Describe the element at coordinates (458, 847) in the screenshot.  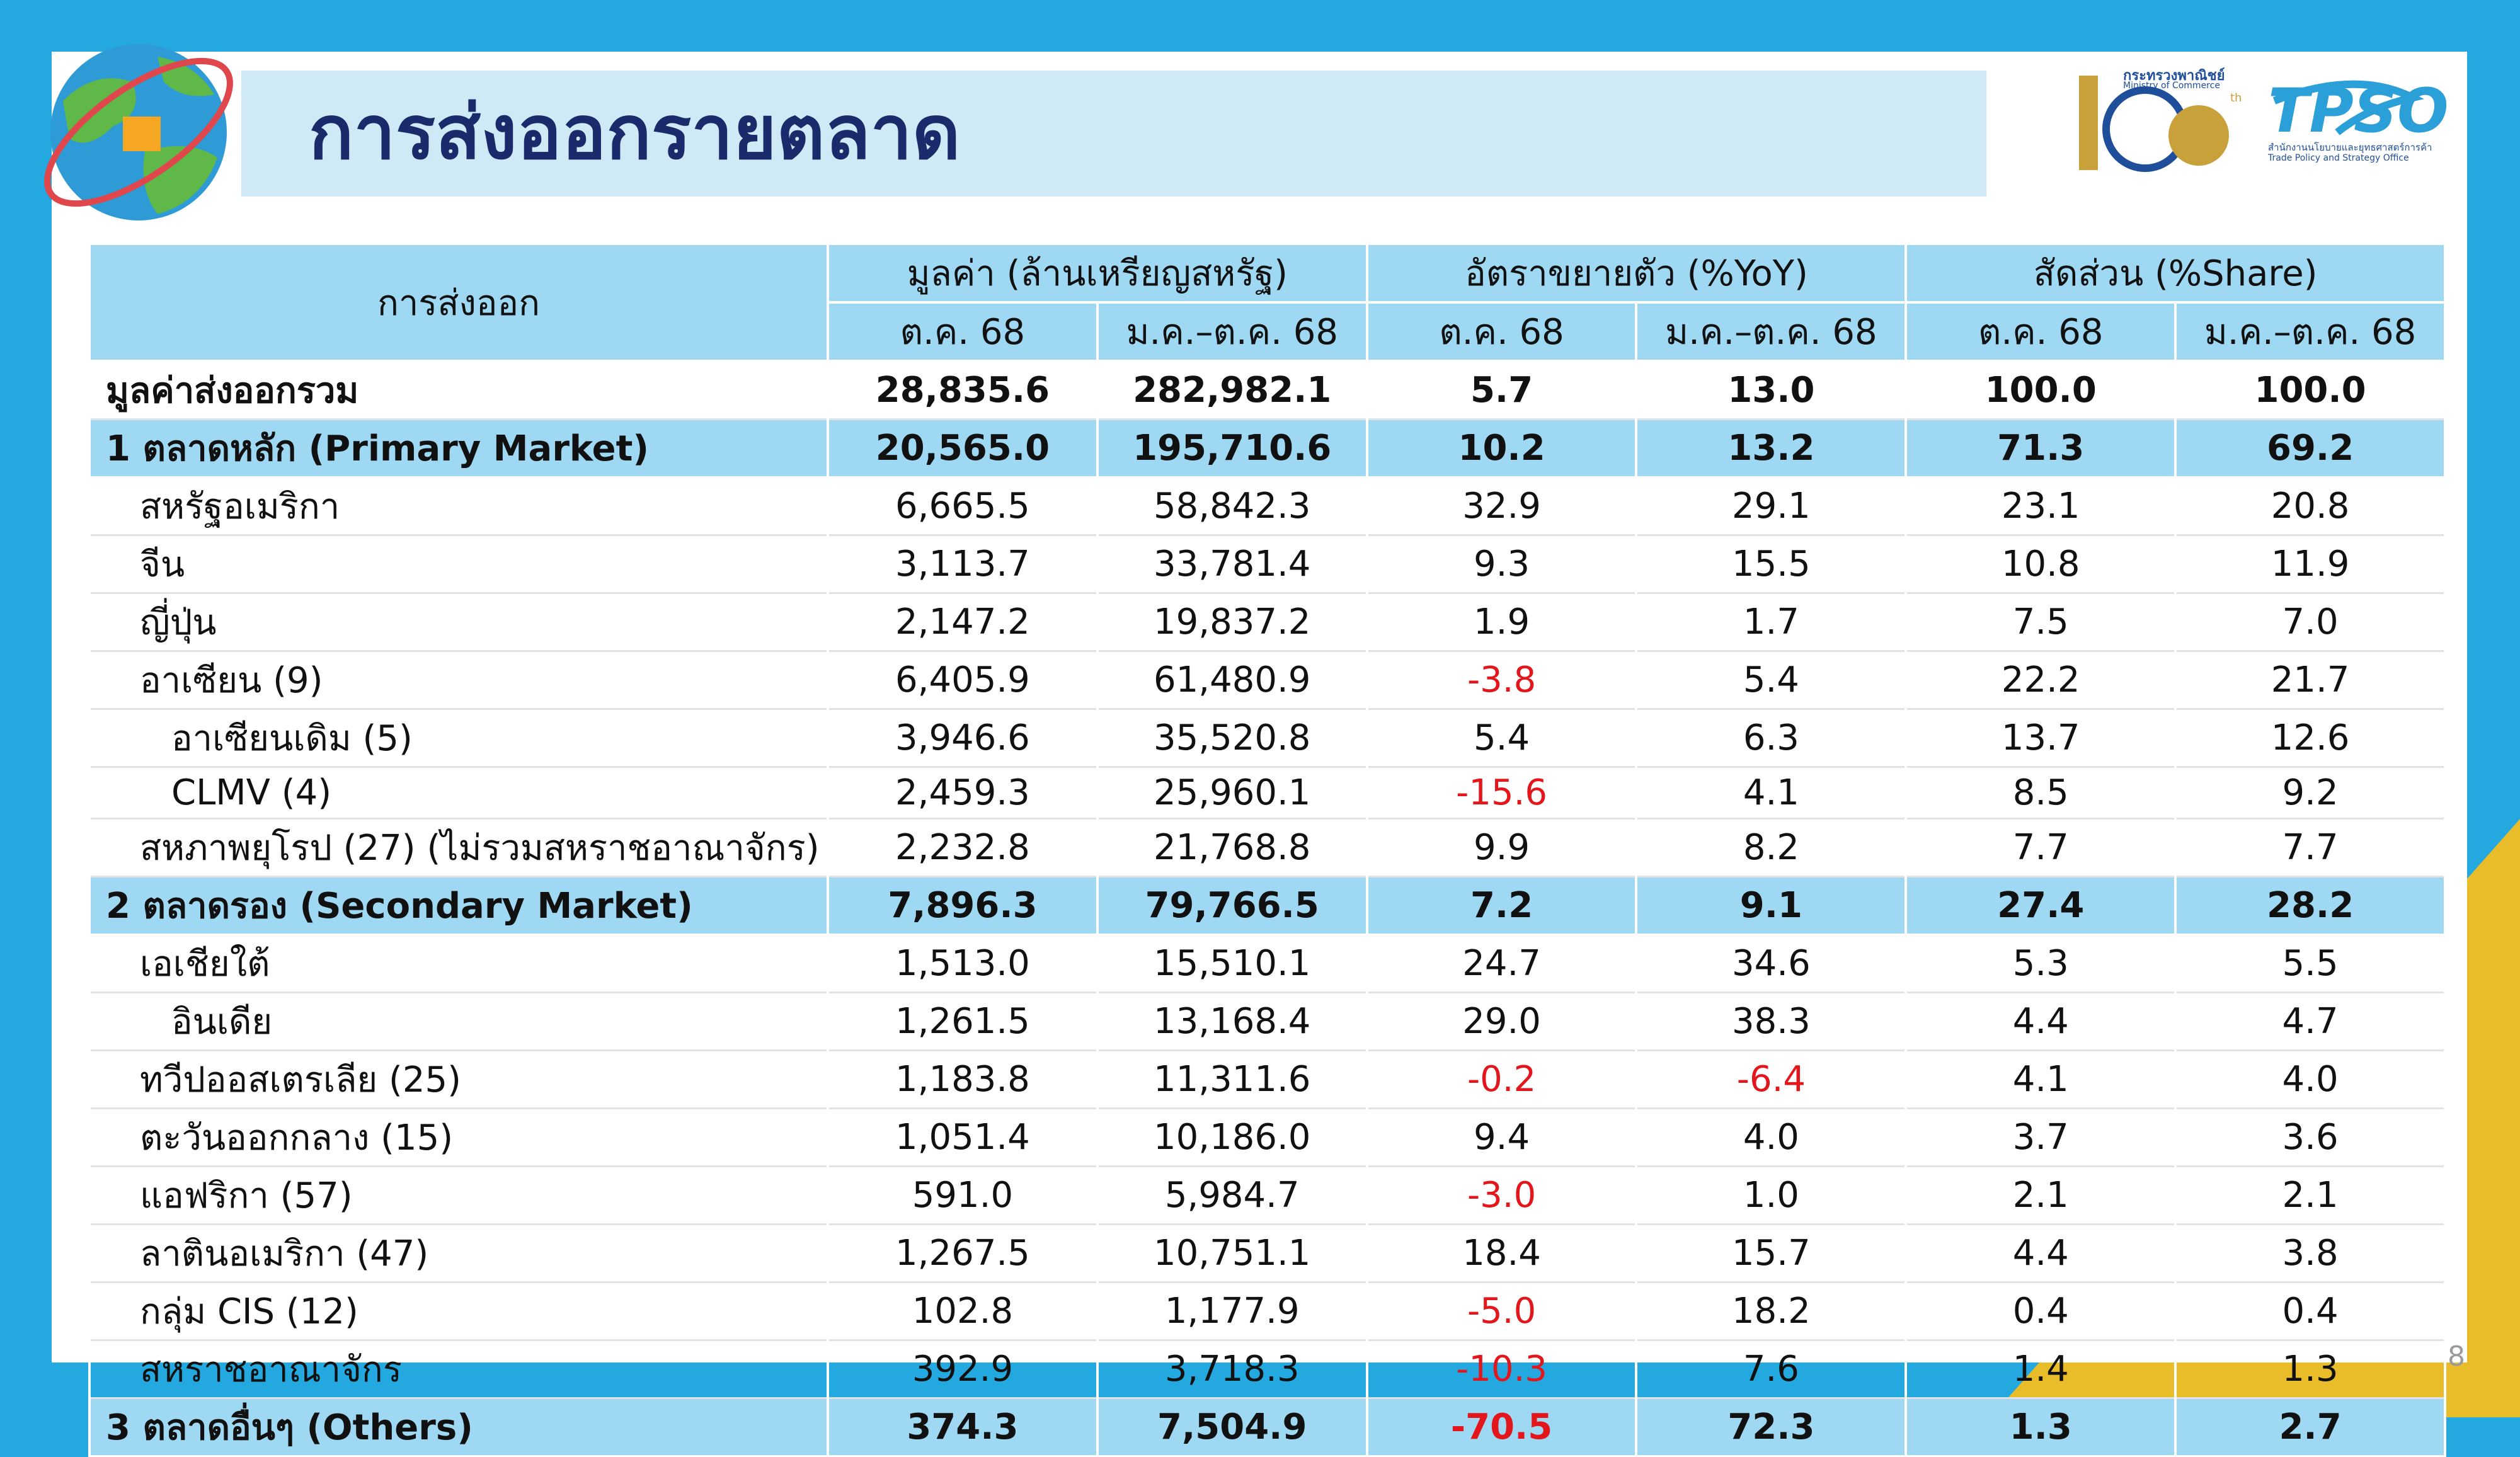
I see `row-label: สหภาพยุโรป (27) (ไม่รวมสหราชอาณาจักร)` at that location.